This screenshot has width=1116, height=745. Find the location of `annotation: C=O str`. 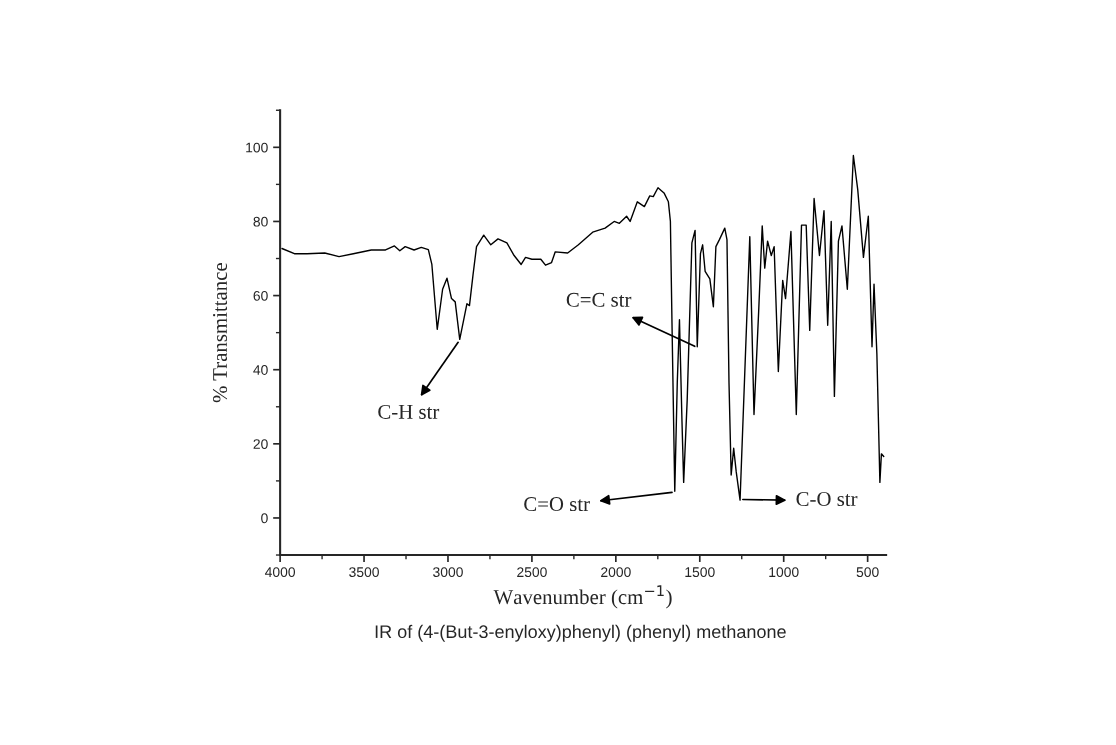

annotation: C=O str is located at coordinates (557, 504).